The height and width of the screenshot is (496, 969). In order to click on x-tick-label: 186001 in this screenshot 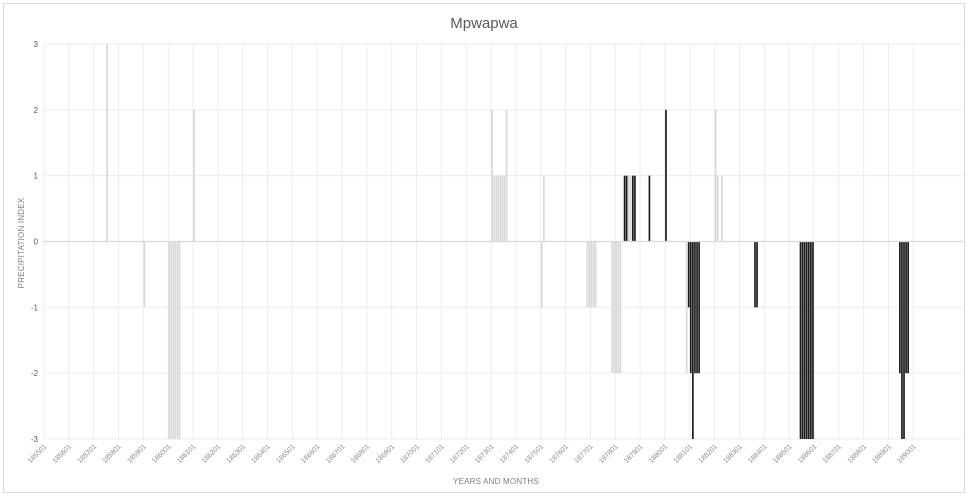, I will do `click(162, 454)`.